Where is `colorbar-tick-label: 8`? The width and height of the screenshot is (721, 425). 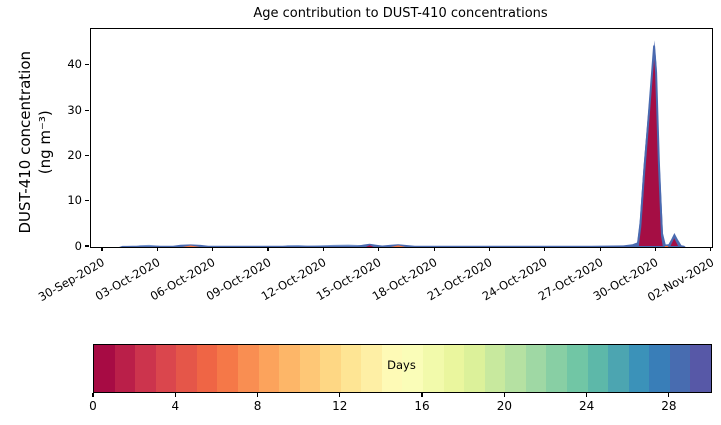 colorbar-tick-label: 8 is located at coordinates (257, 406).